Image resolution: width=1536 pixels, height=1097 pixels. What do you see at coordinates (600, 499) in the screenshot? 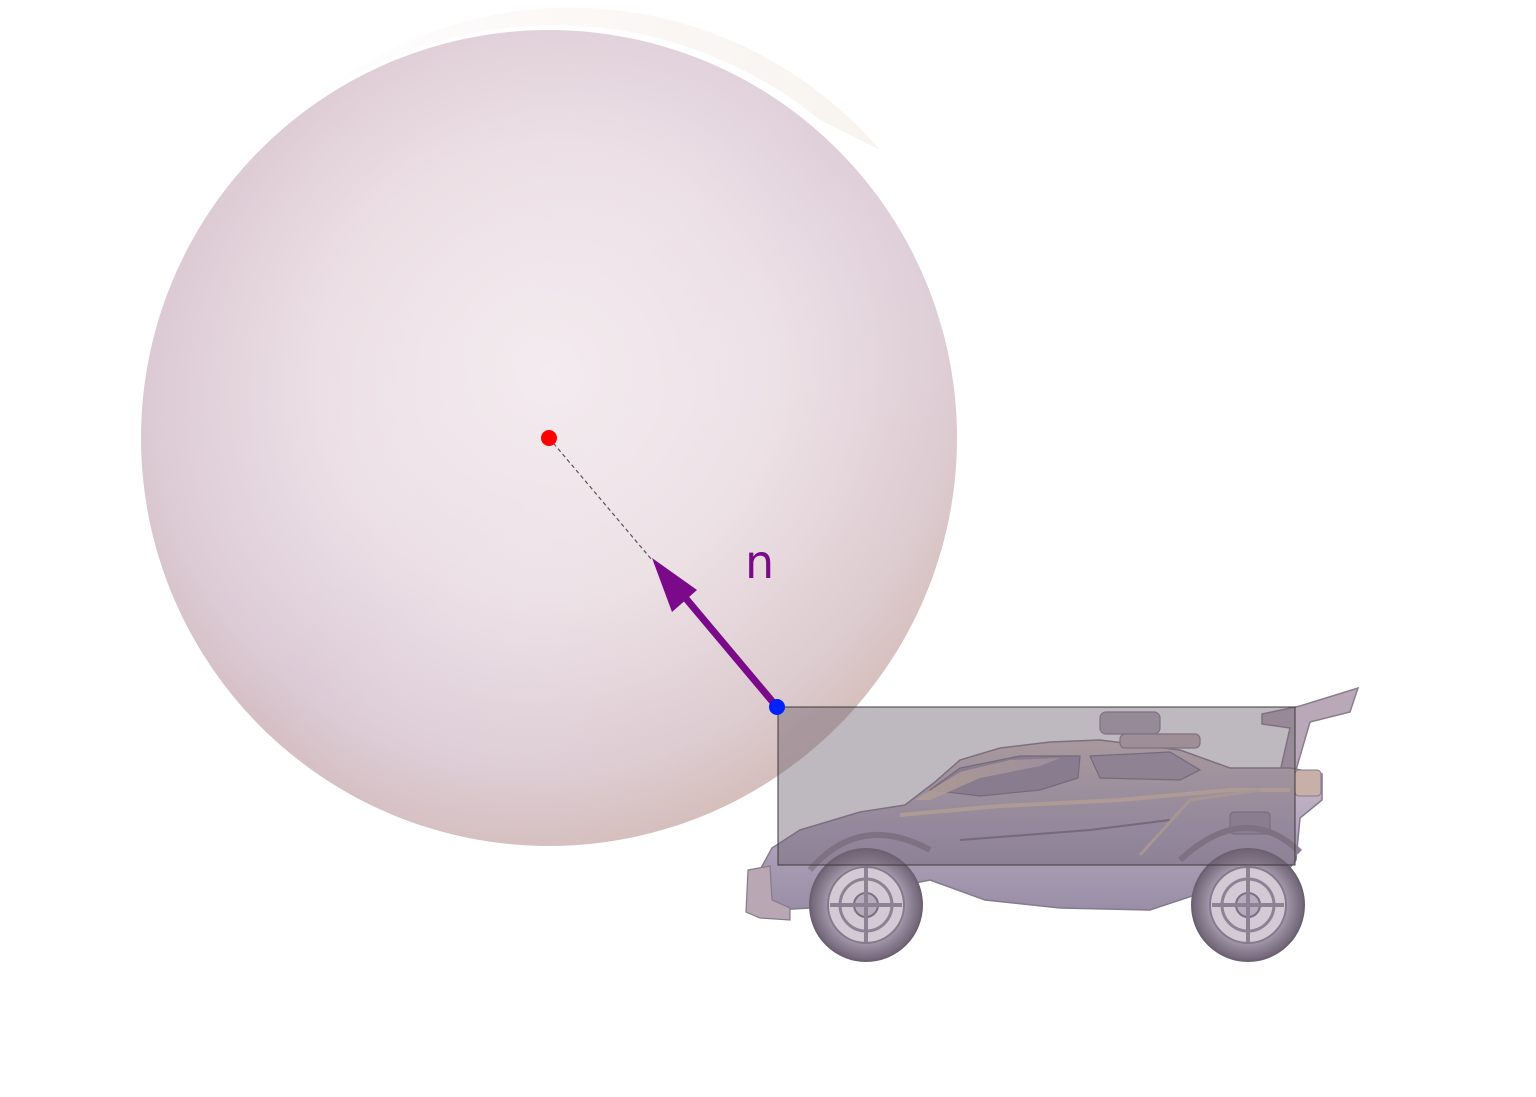
I see `center-to-contact-dashed-line` at bounding box center [600, 499].